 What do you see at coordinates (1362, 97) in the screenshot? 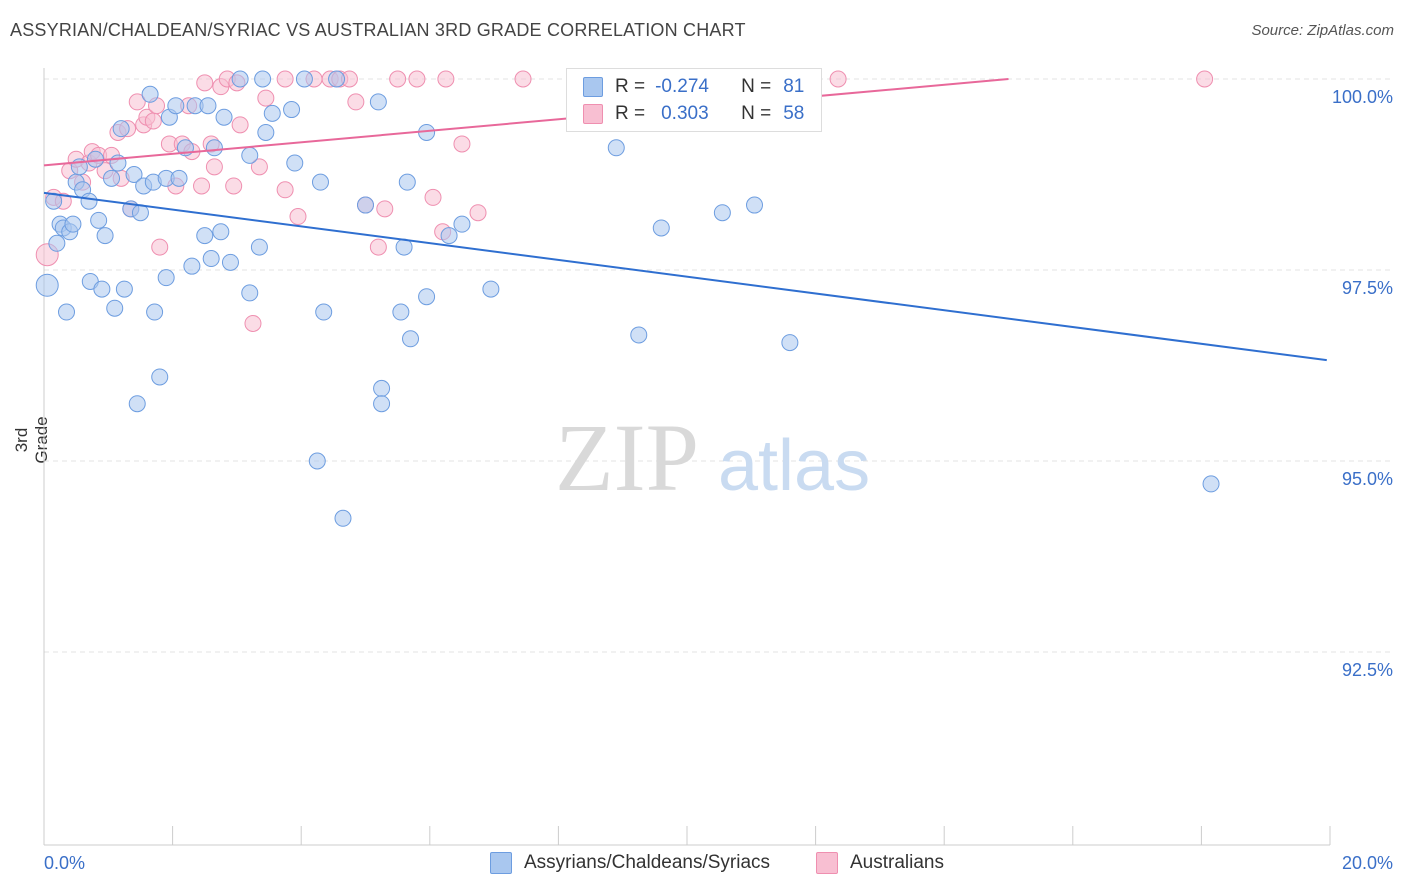
I see `y-tick-label: 100.0%` at bounding box center [1362, 97].